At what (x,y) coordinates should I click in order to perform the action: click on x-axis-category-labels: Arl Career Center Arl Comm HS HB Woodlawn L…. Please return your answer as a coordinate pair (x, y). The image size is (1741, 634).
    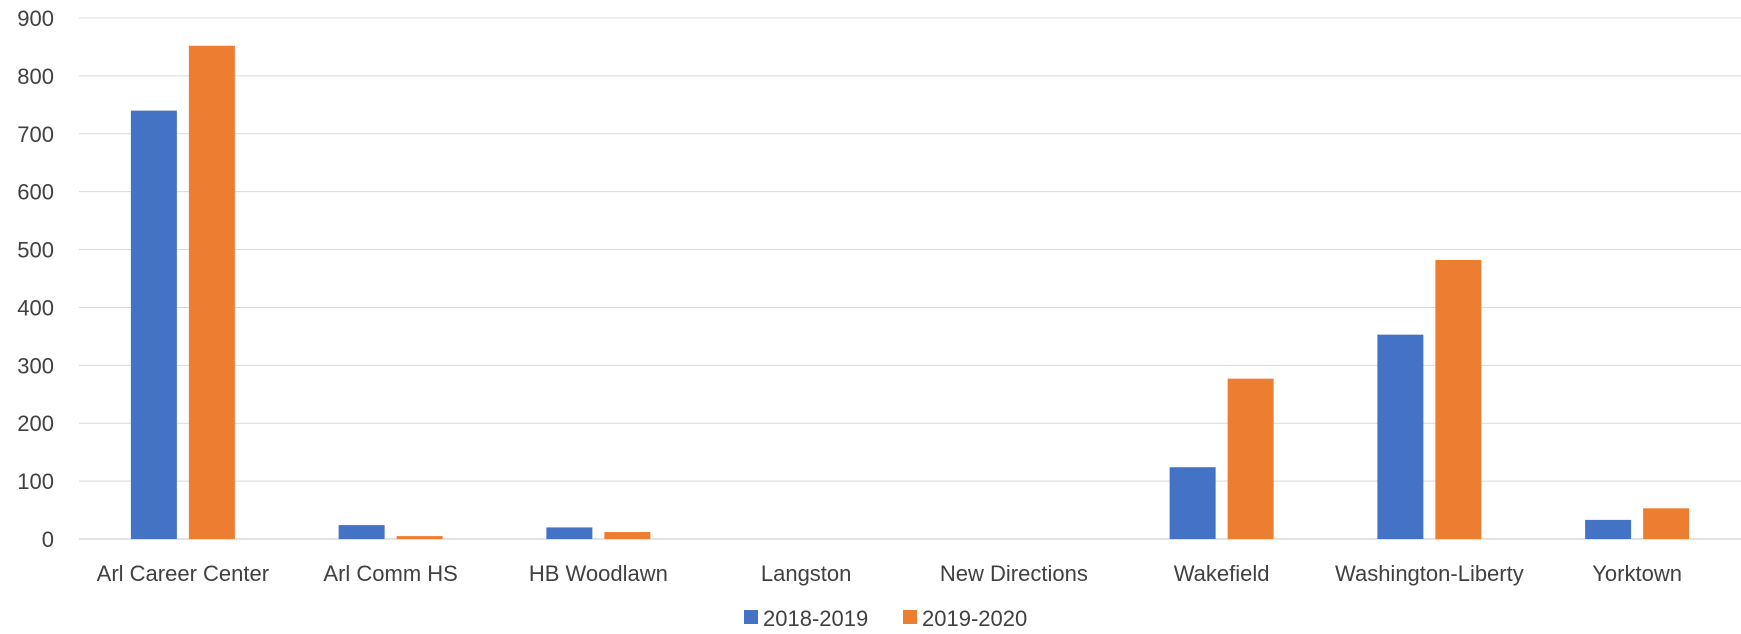
    Looking at the image, I should click on (889, 573).